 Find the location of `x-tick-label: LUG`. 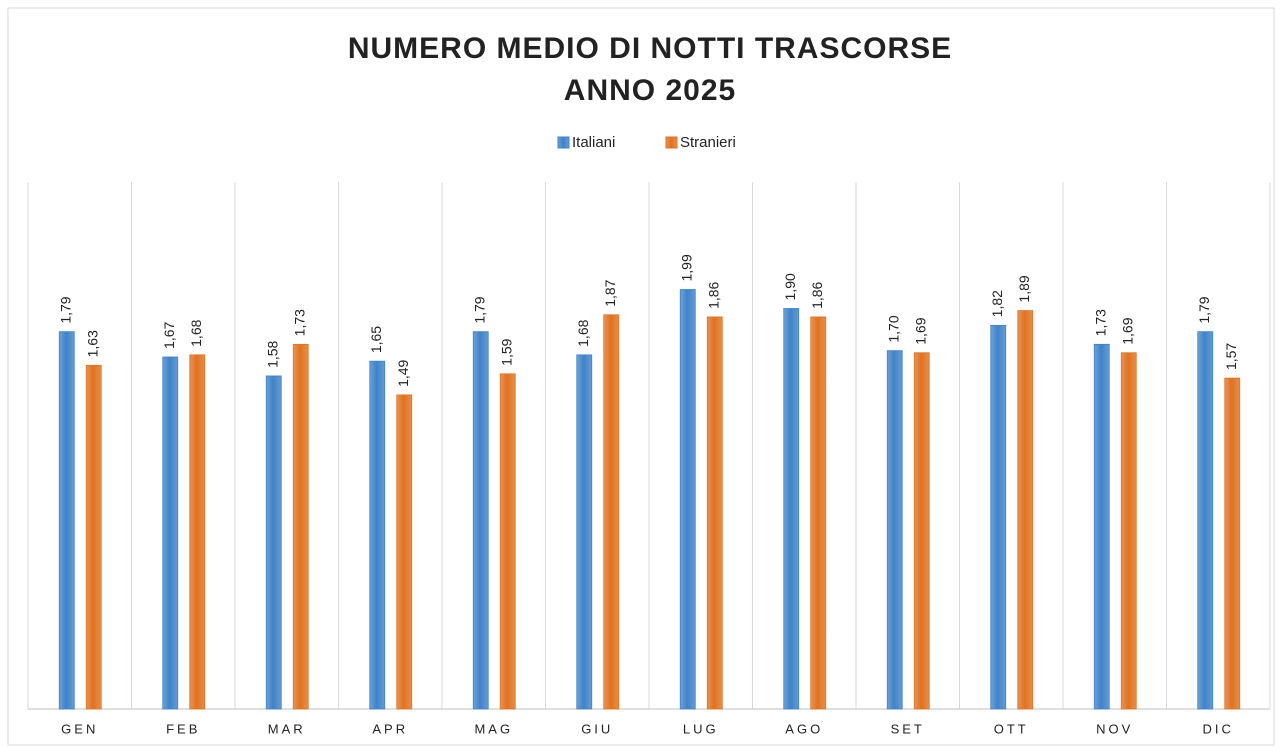

x-tick-label: LUG is located at coordinates (701, 728).